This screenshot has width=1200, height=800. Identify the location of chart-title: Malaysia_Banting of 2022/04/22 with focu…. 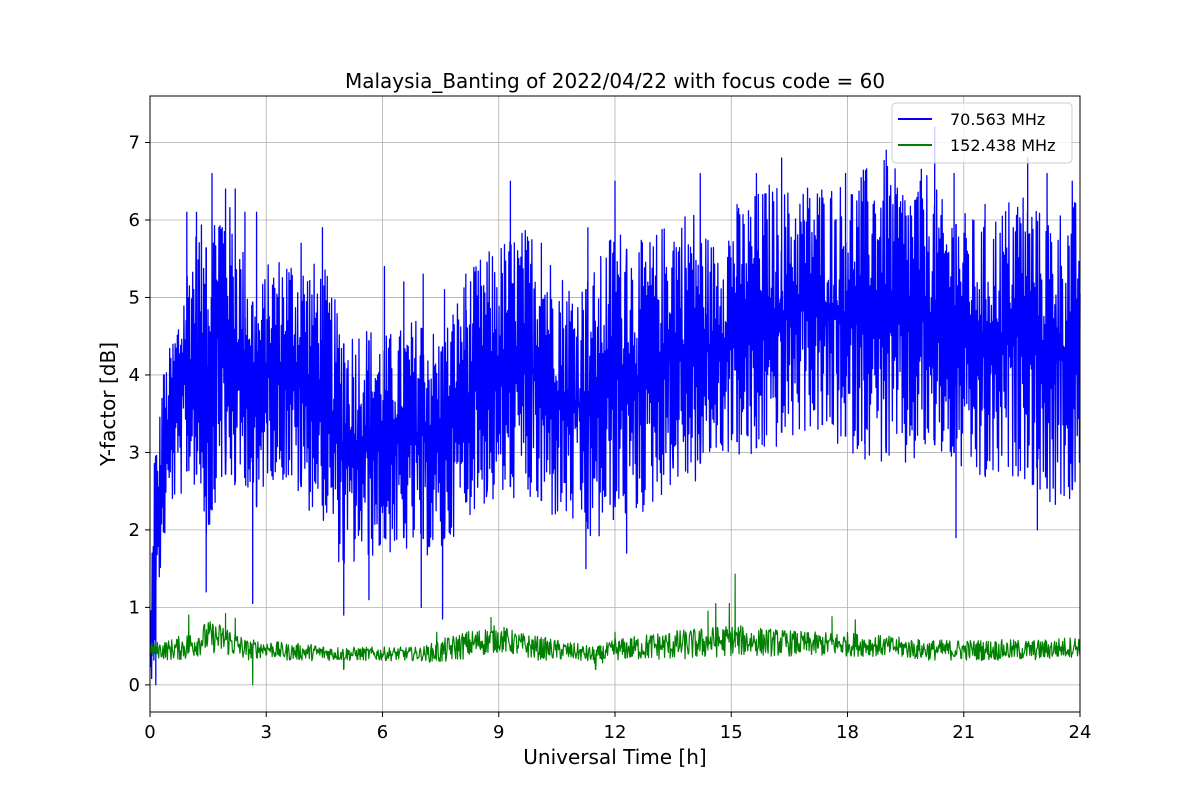
(615, 81).